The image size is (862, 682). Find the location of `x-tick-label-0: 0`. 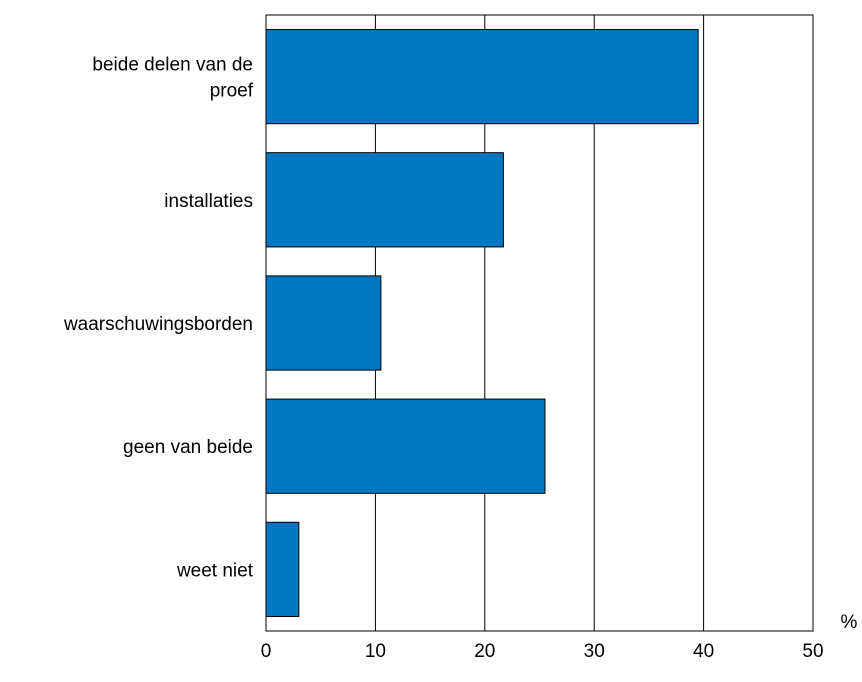

x-tick-label-0: 0 is located at coordinates (266, 651).